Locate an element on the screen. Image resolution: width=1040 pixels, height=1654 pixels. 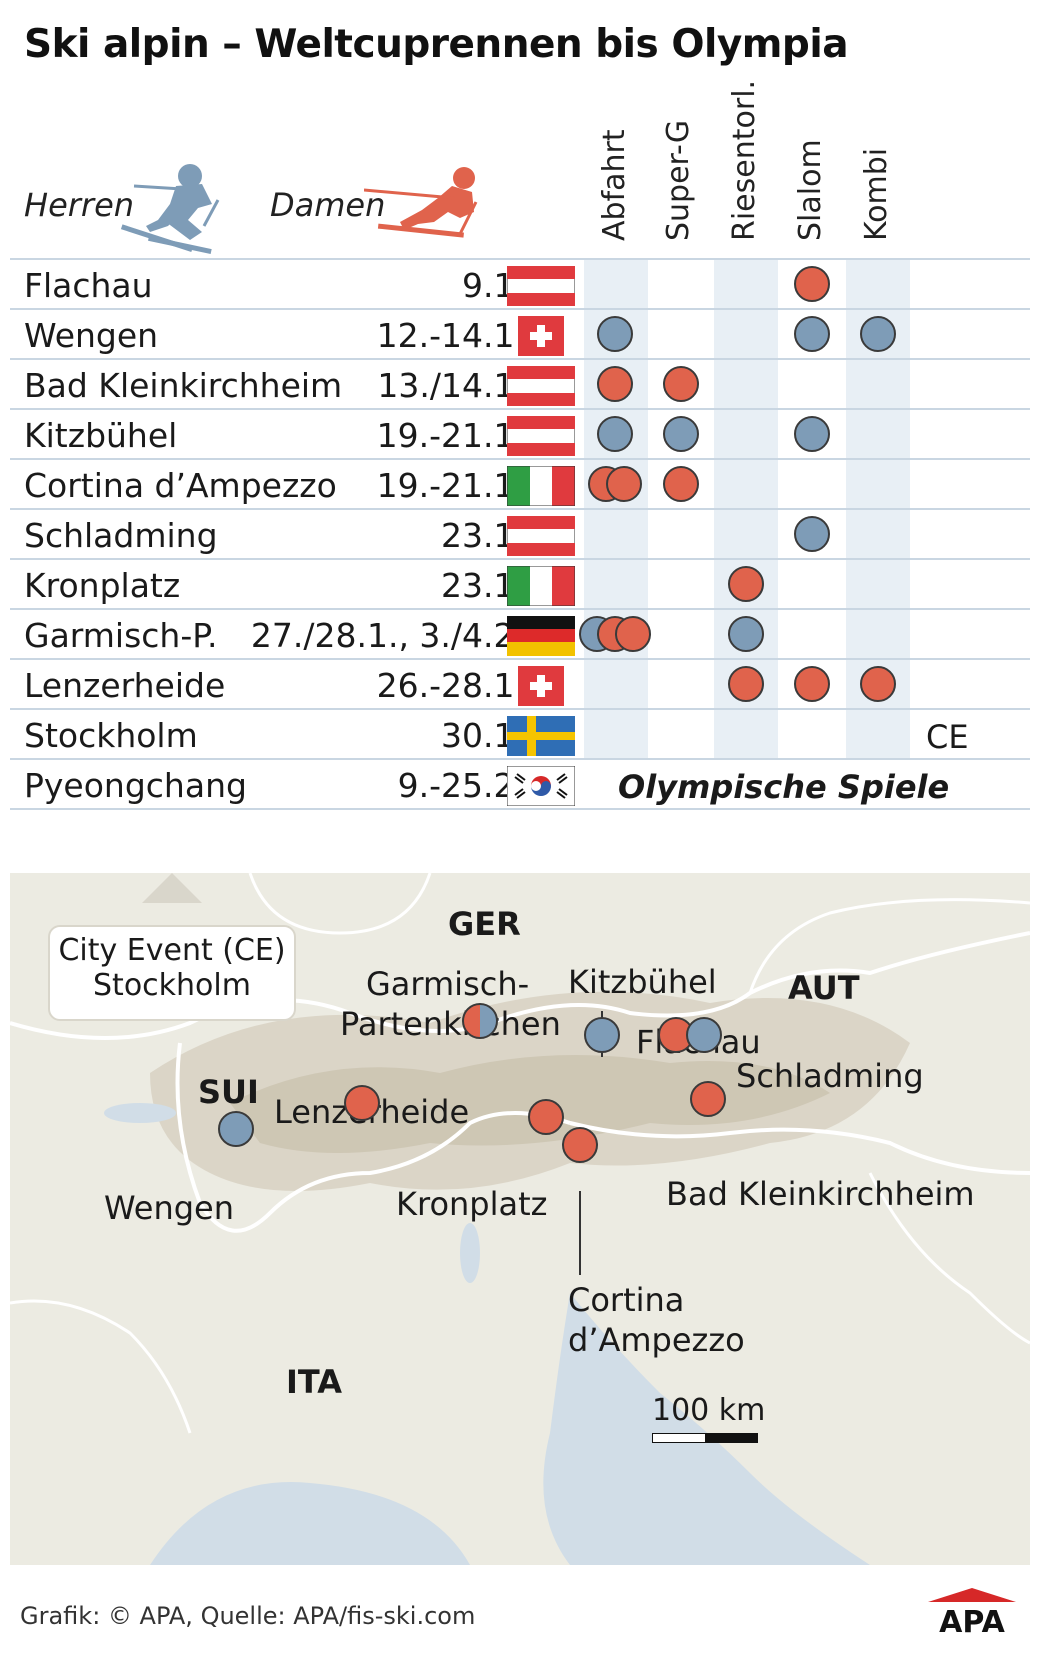
country-ger: GER is located at coordinates (484, 924).